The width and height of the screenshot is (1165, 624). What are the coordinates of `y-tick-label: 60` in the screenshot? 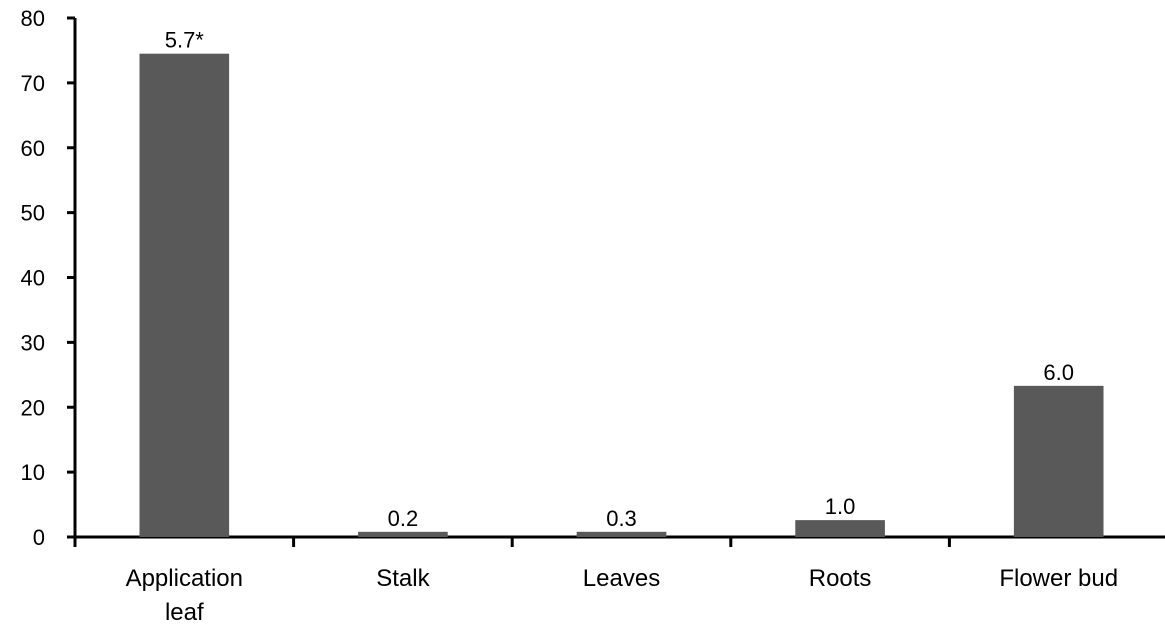 It's located at (33, 148).